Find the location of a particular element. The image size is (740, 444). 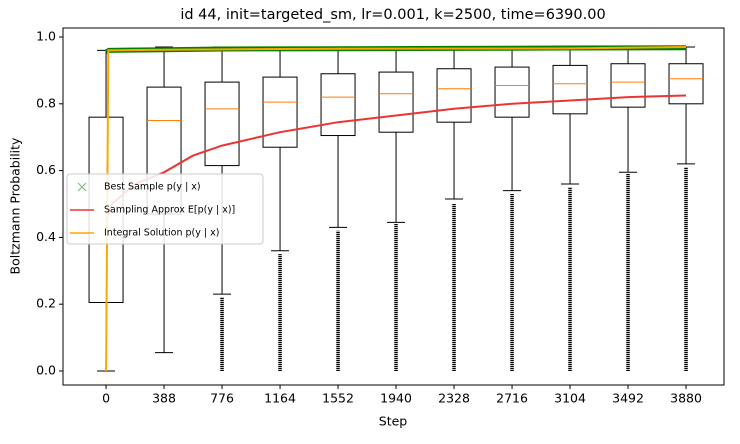

x-tick-label: 1552 is located at coordinates (338, 398).